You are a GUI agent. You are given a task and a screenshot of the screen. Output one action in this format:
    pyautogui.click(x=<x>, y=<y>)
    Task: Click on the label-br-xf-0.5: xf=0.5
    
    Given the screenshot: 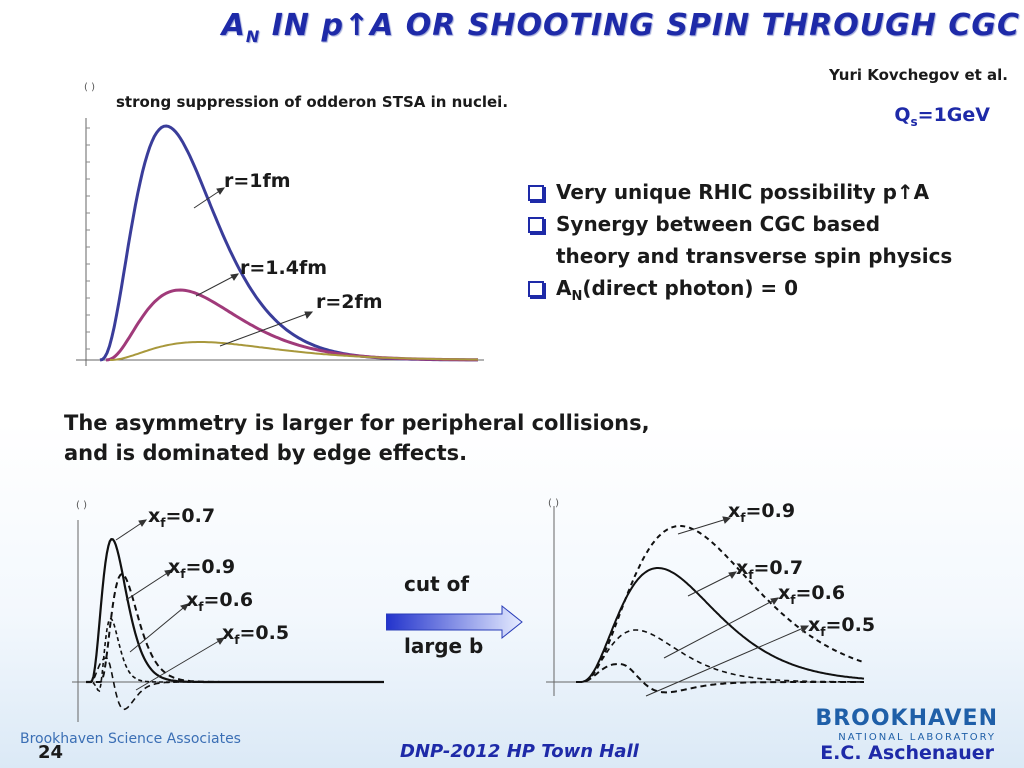 What is the action you would take?
    pyautogui.click(x=841, y=626)
    